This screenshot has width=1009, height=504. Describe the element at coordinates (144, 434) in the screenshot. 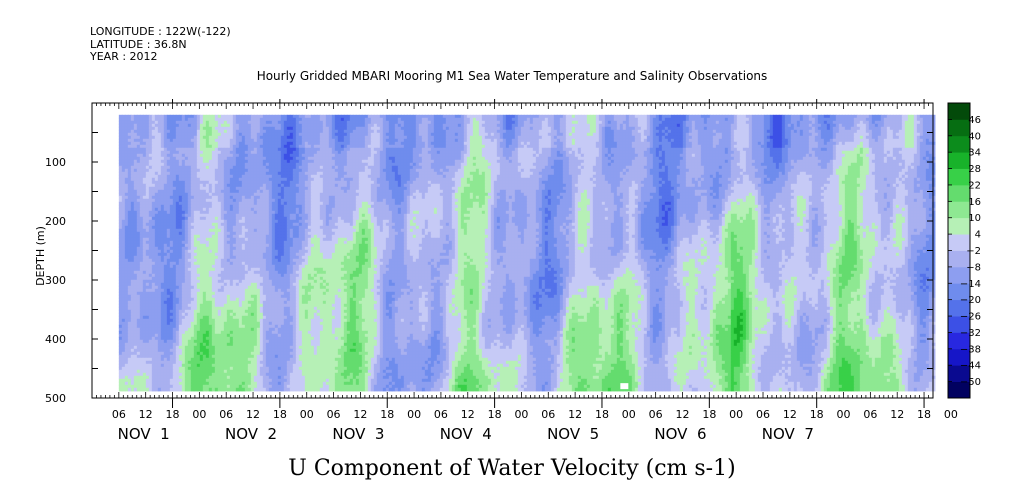

I see `day-label: NOV 1` at that location.